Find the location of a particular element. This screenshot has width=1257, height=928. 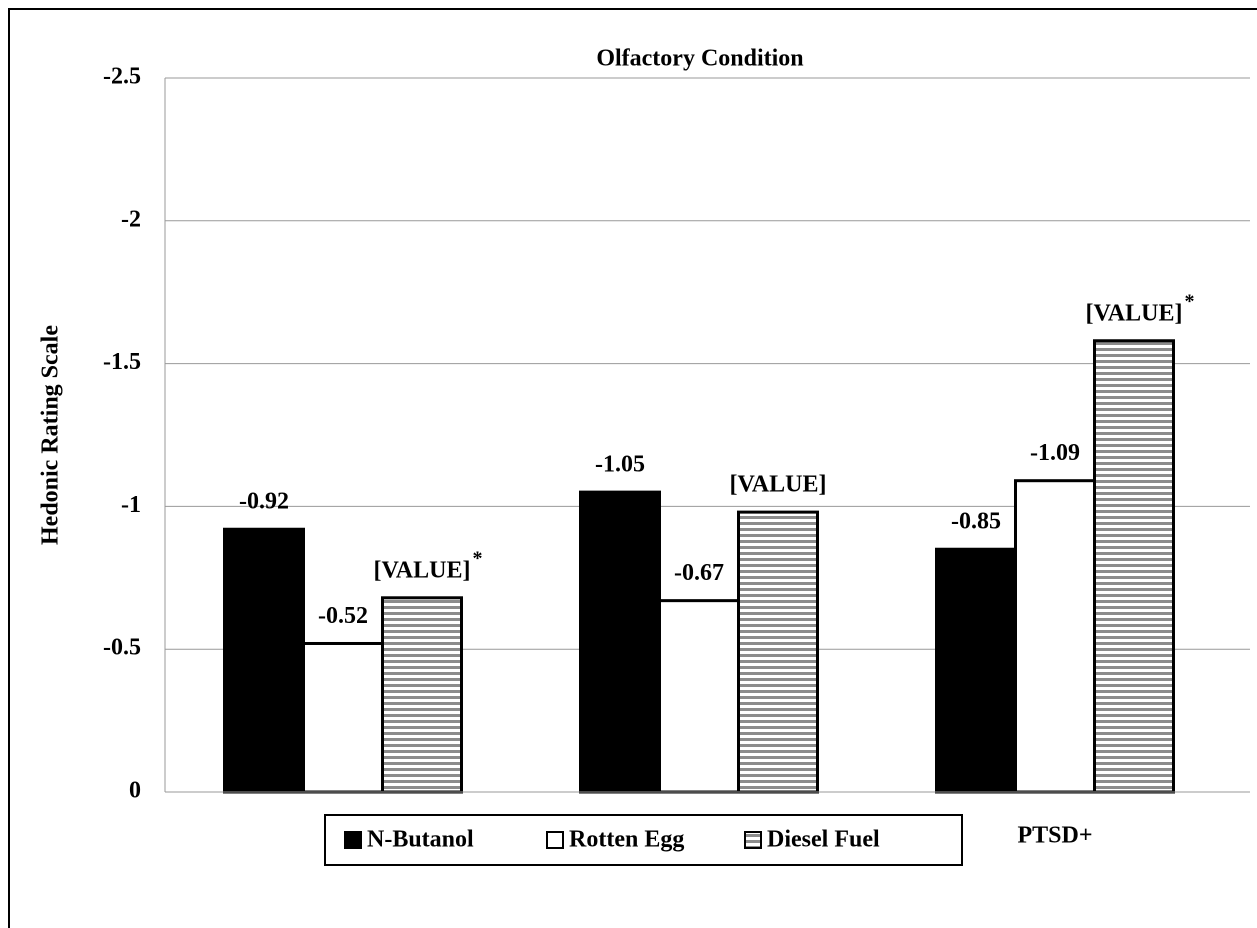

data-label: -0.52 is located at coordinates (343, 616).